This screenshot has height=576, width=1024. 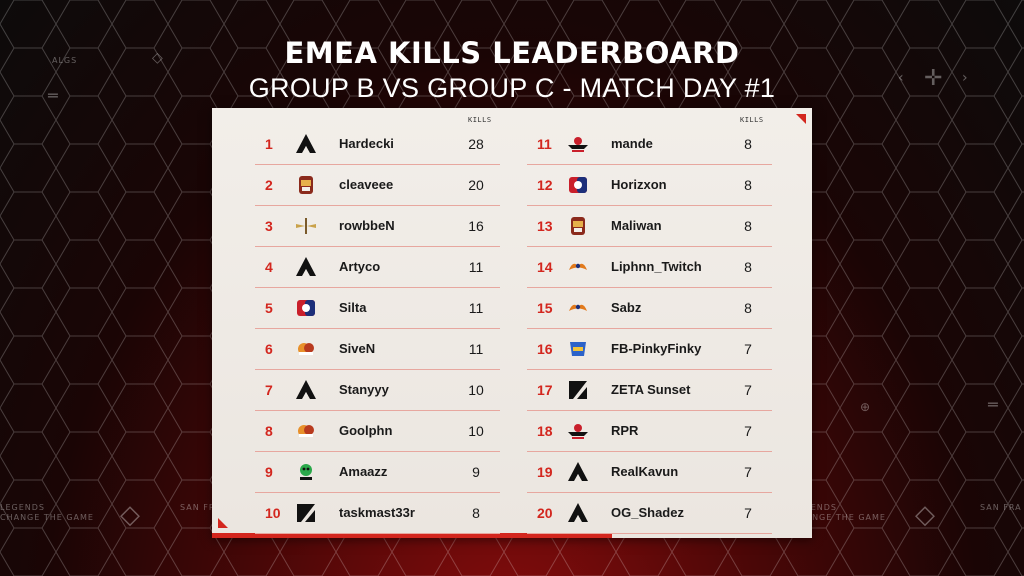 What do you see at coordinates (377, 513) in the screenshot?
I see `leaderboard-row: 10 taskmast33r 8` at bounding box center [377, 513].